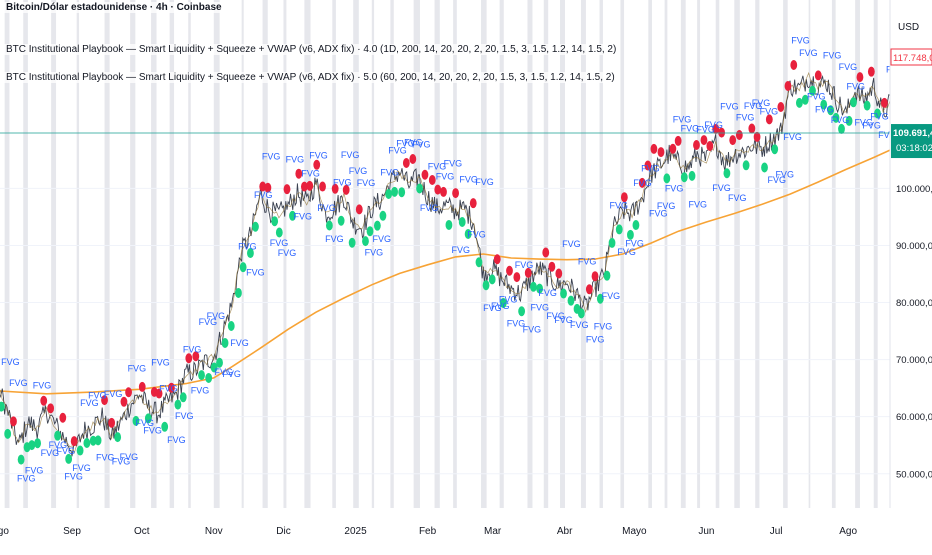 The width and height of the screenshot is (932, 555). What do you see at coordinates (914, 360) in the screenshot?
I see `y-tick-label: 70.000,00` at bounding box center [914, 360].